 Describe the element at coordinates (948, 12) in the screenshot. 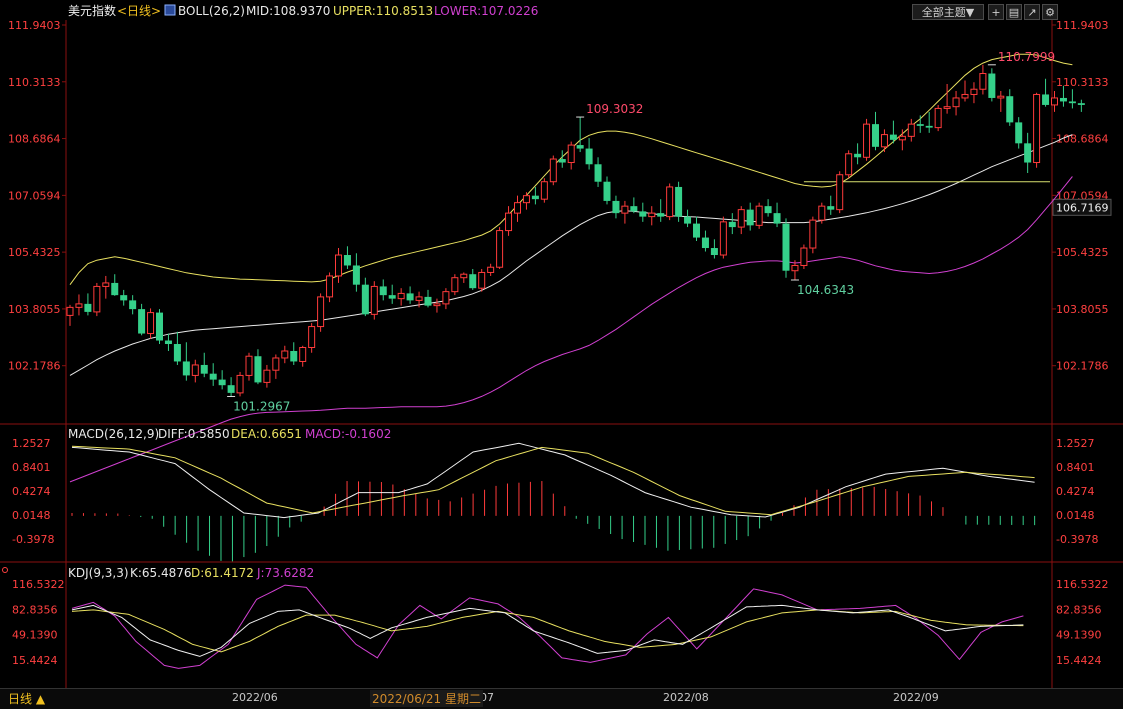

I see `theme-dropdown-button: 全部主题▼` at that location.